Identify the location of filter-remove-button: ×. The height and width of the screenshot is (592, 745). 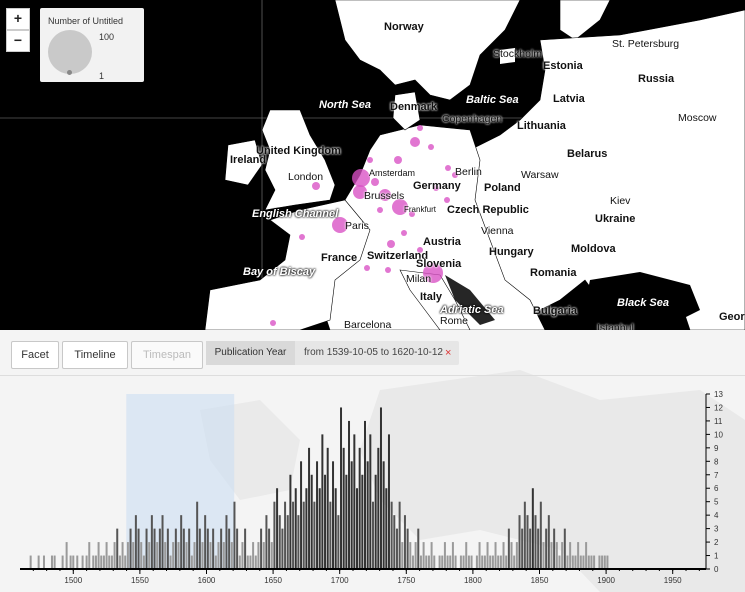
(448, 353).